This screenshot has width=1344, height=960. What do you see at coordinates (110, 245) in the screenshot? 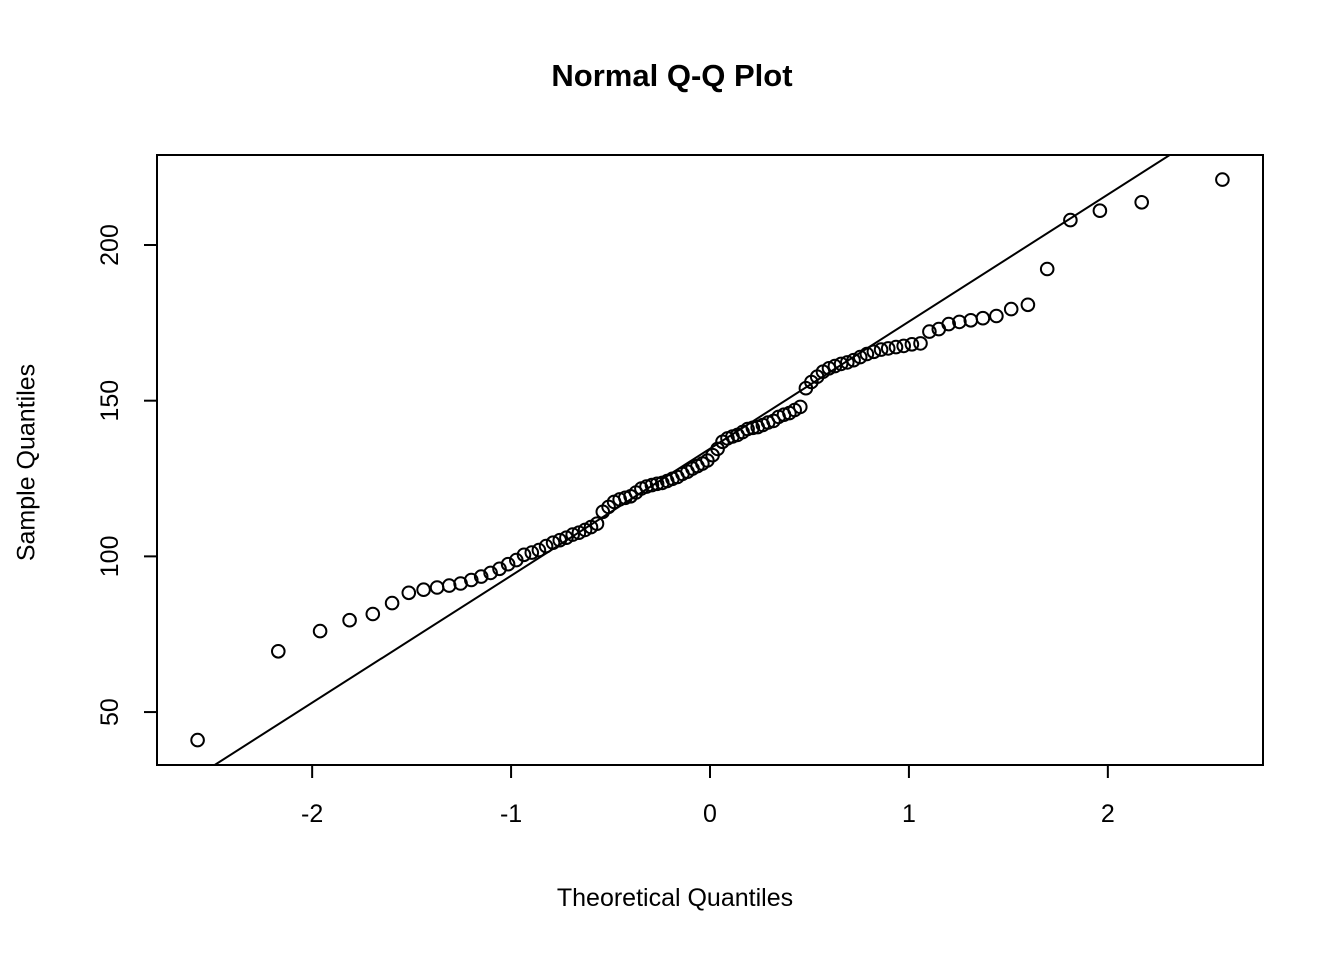
I see `y-tick-label: 200` at bounding box center [110, 245].